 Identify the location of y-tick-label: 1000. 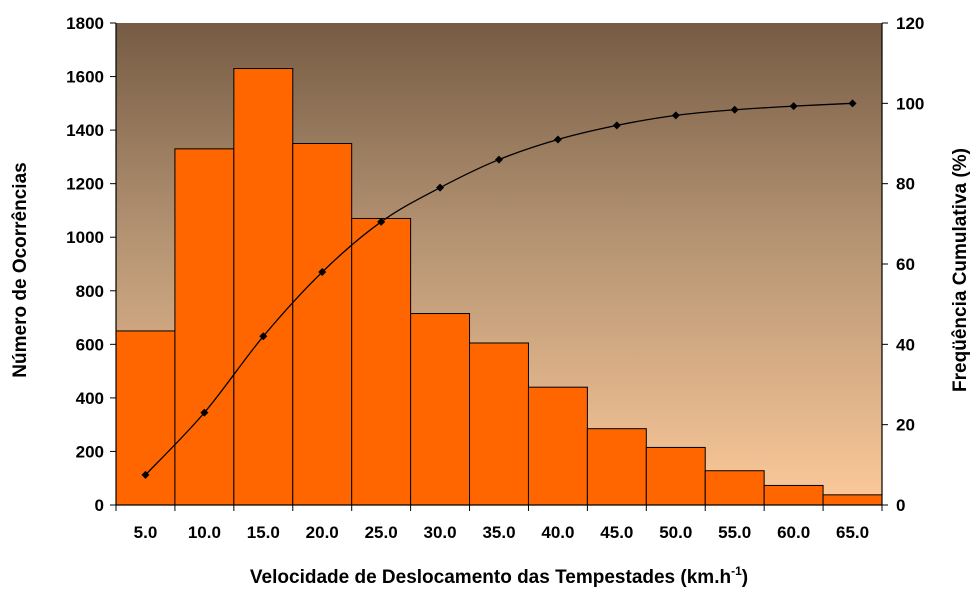
(85, 237).